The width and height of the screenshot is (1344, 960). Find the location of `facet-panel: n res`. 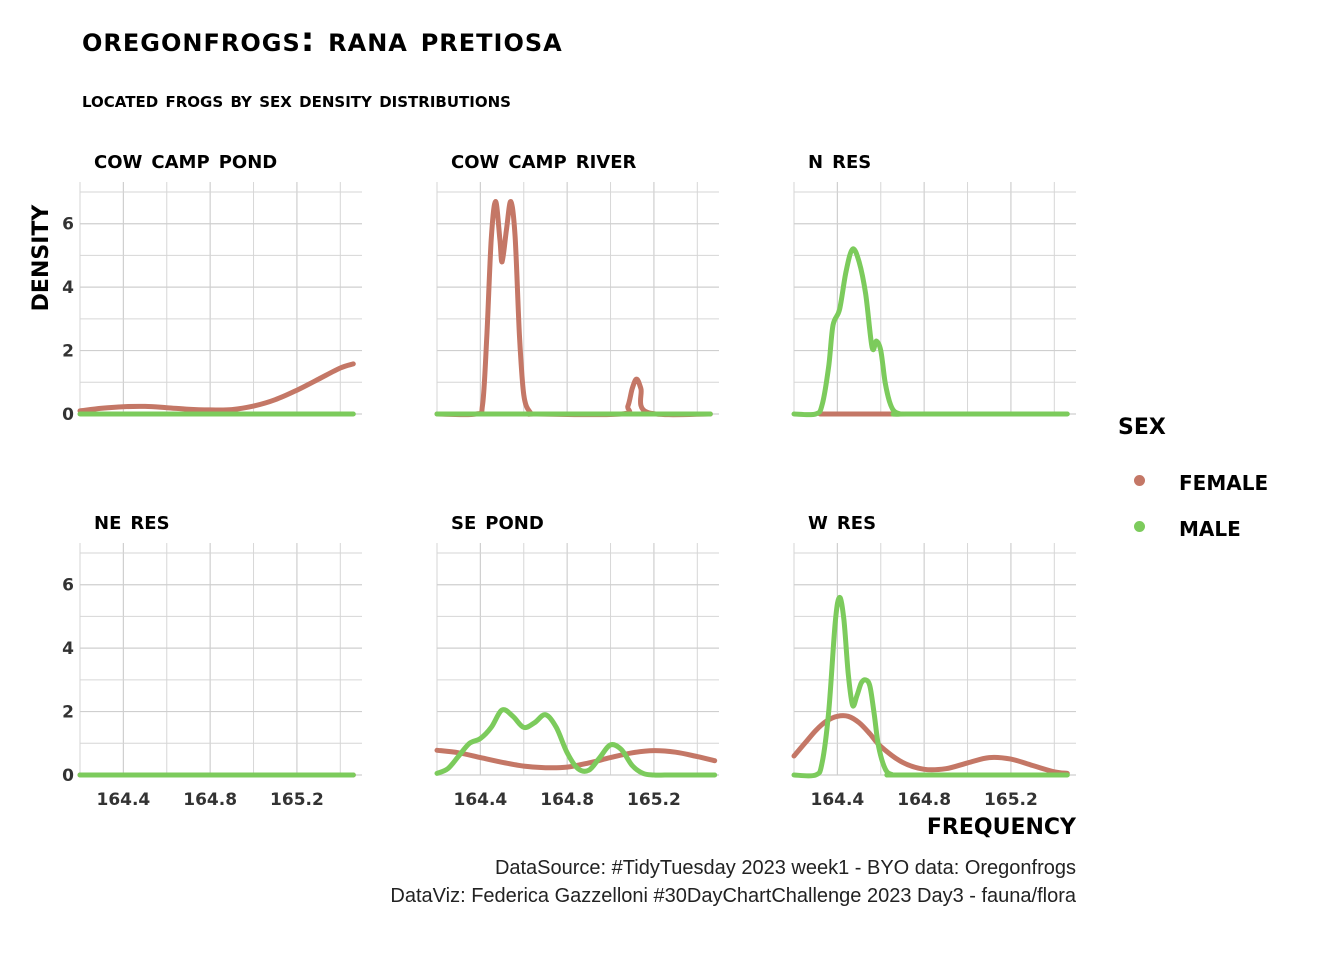

facet-panel: n res is located at coordinates (933, 281).